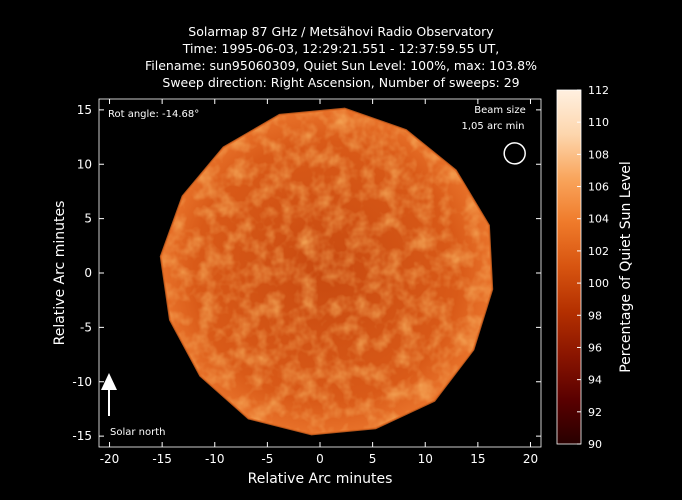 The height and width of the screenshot is (500, 682). Describe the element at coordinates (60, 273) in the screenshot. I see `y-axis-label: Relative Arc minutes` at that location.